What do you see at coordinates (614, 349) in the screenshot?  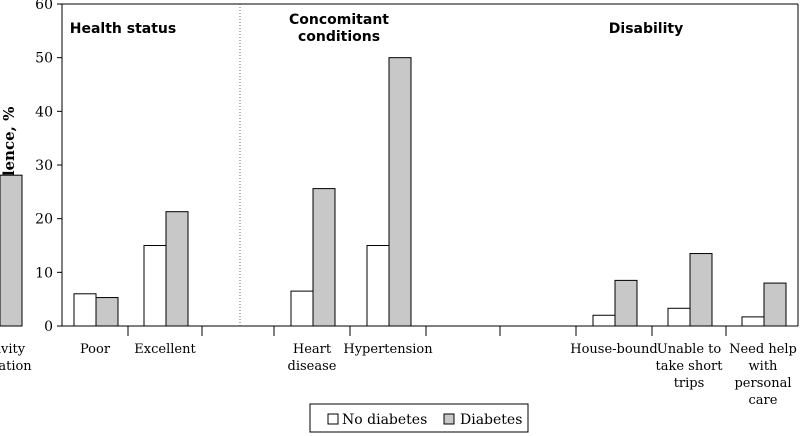 I see `category-label: House-bound` at bounding box center [614, 349].